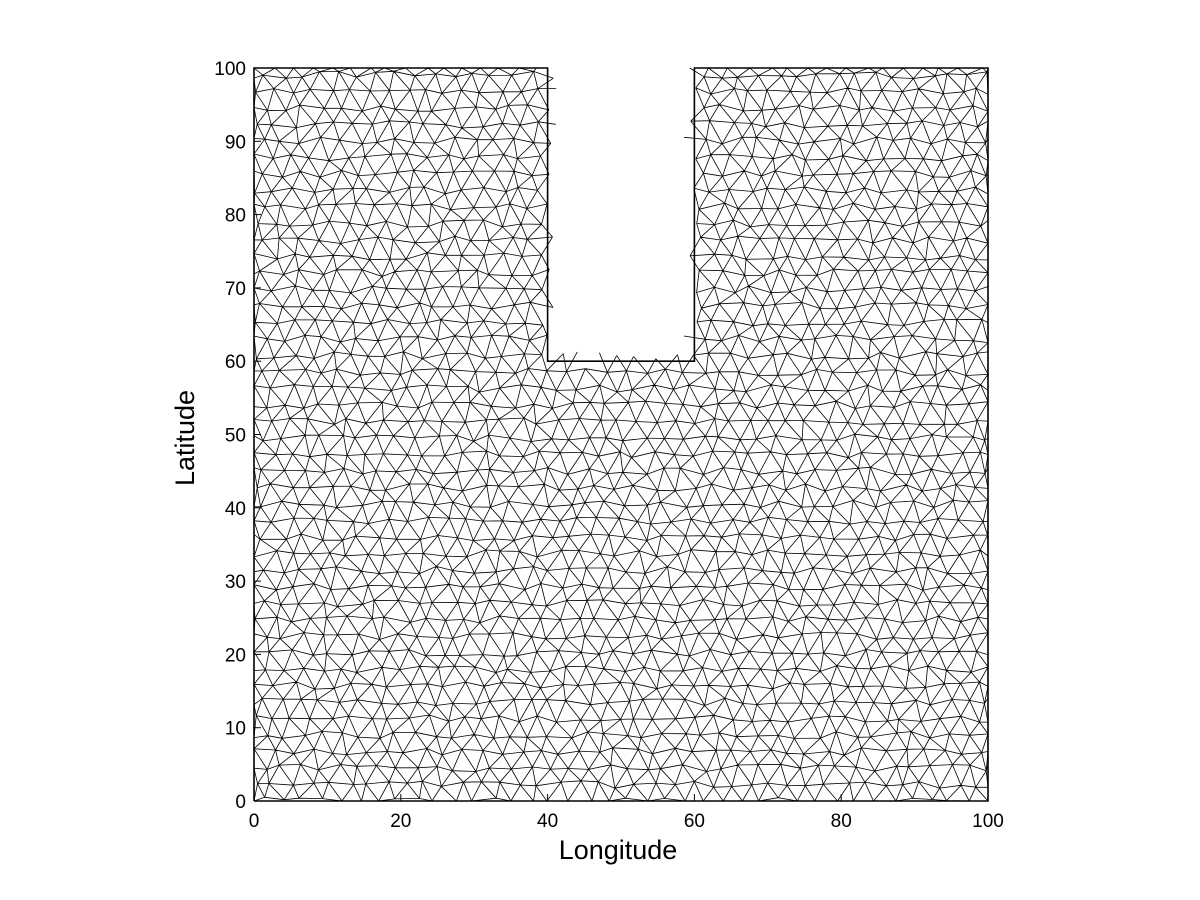 The width and height of the screenshot is (1200, 900). What do you see at coordinates (235, 289) in the screenshot?
I see `y-tick-label: 70` at bounding box center [235, 289].